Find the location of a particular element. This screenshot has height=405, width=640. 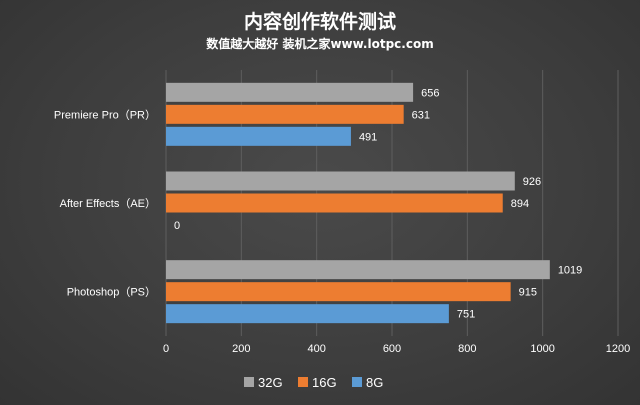

x-tick-label: 400 is located at coordinates (316, 349).